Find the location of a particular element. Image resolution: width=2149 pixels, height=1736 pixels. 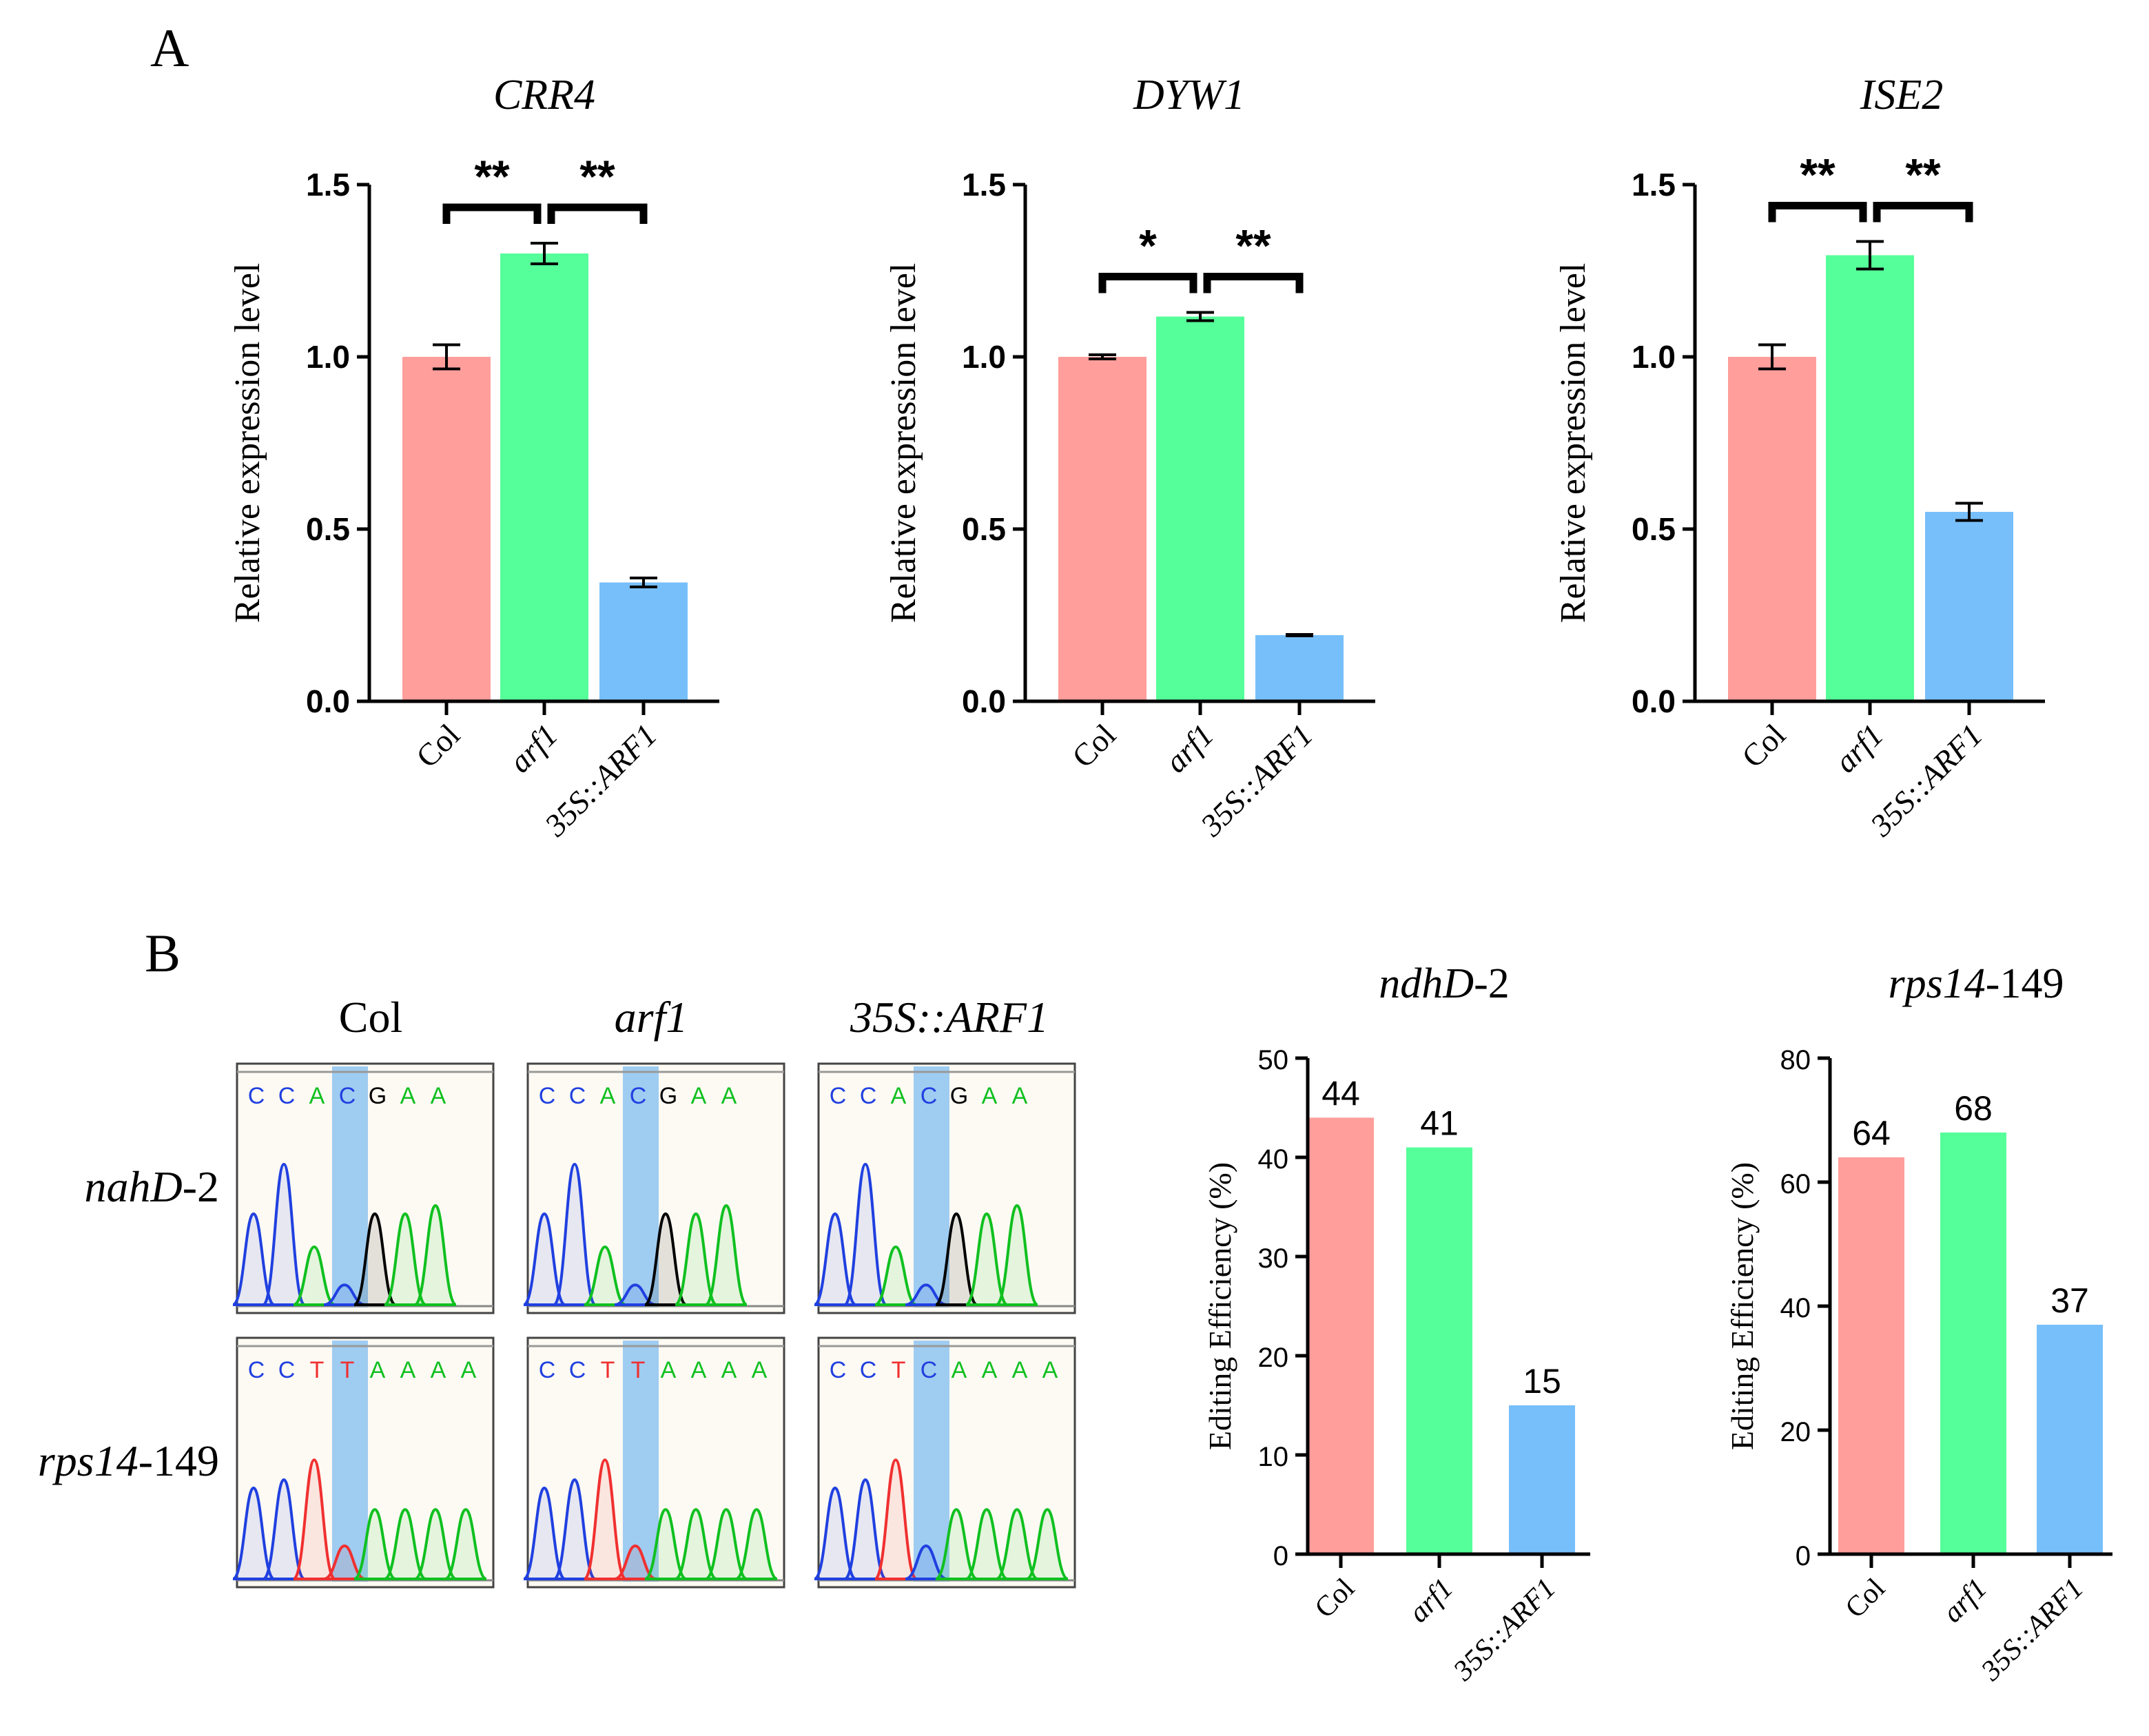

x-tick-label-ise2-0: Col is located at coordinates (1763, 745).